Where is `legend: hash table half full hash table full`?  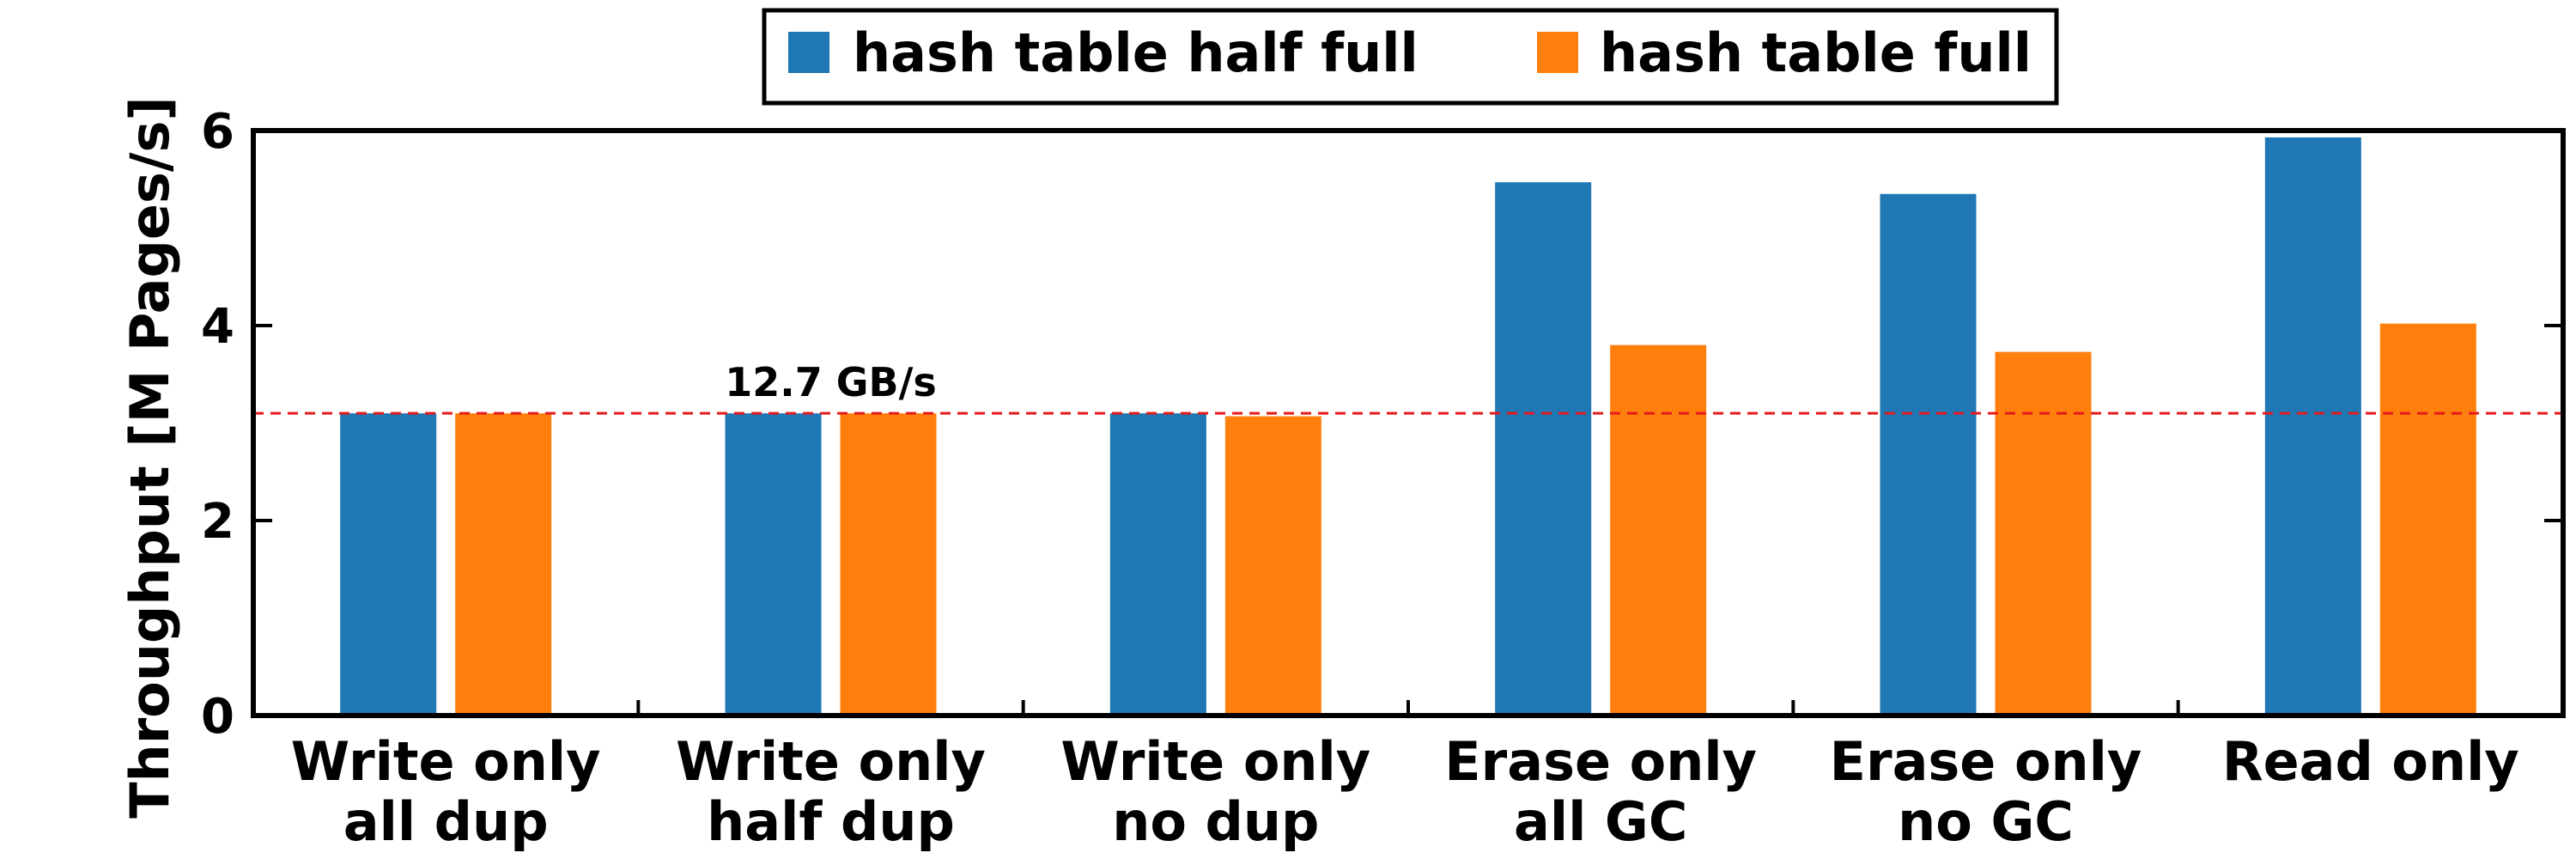 legend: hash table half full hash table full is located at coordinates (1411, 57).